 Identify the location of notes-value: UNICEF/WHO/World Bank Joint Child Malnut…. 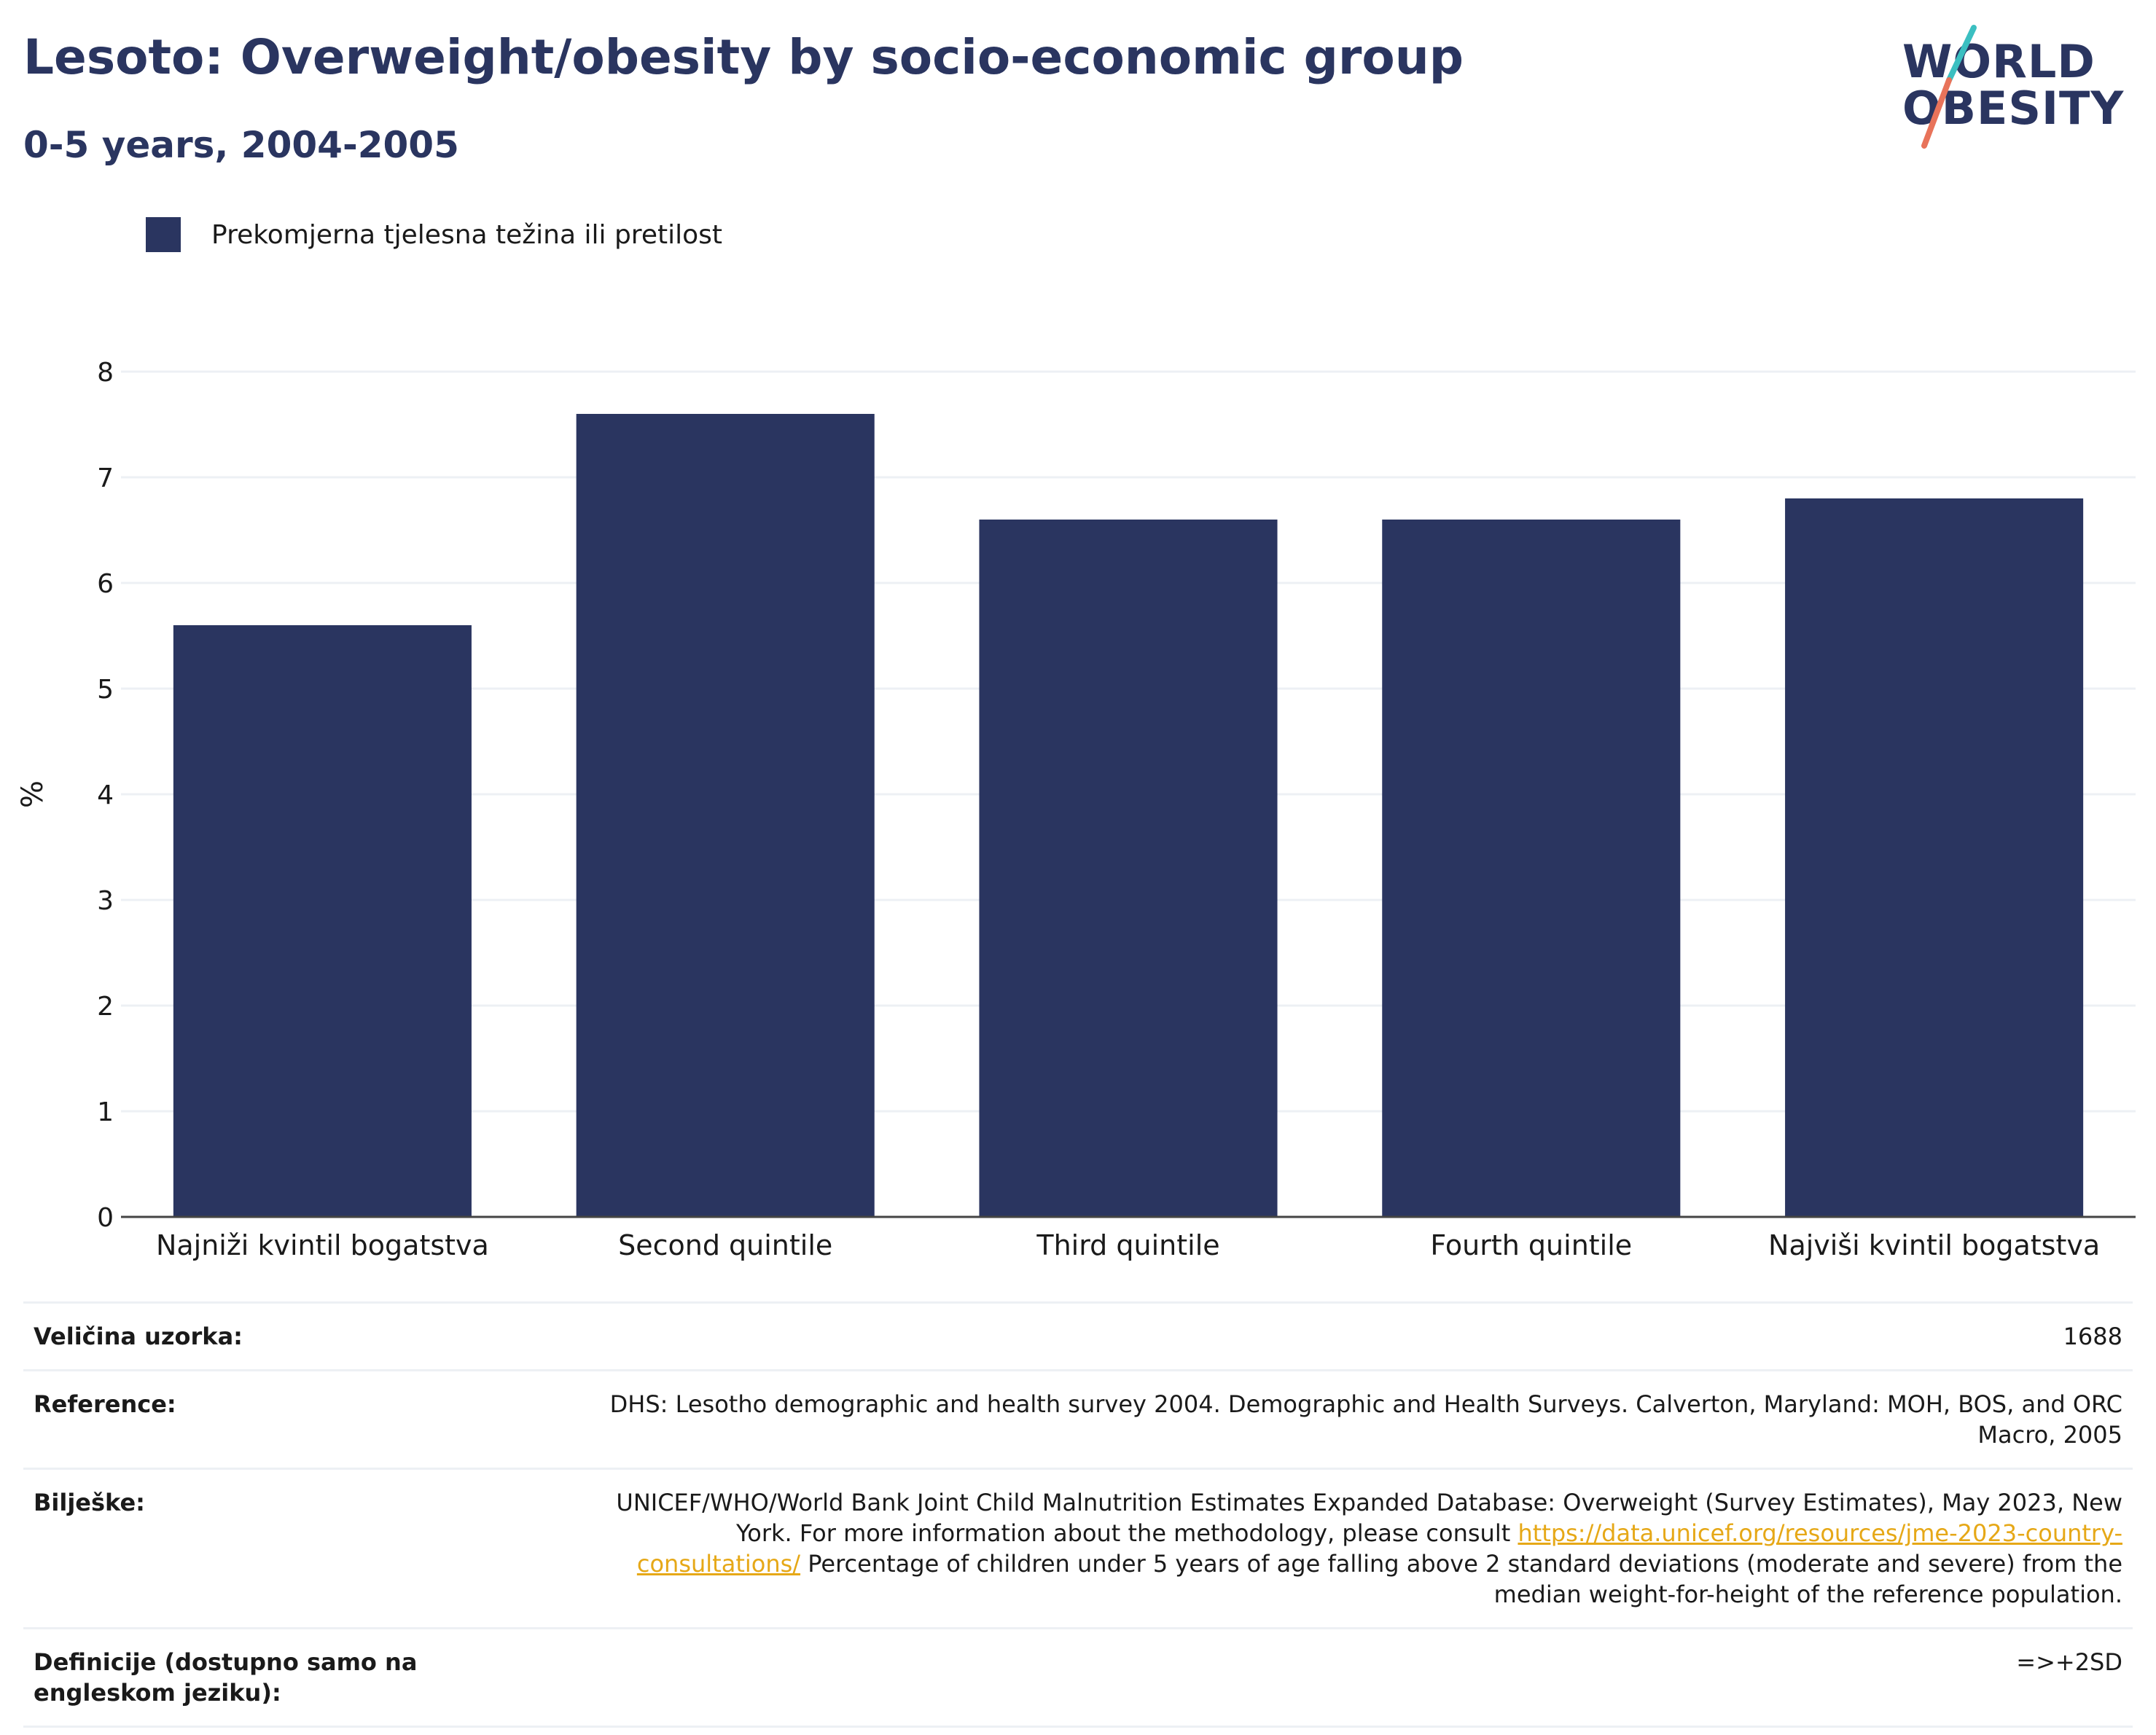
(1357, 1548).